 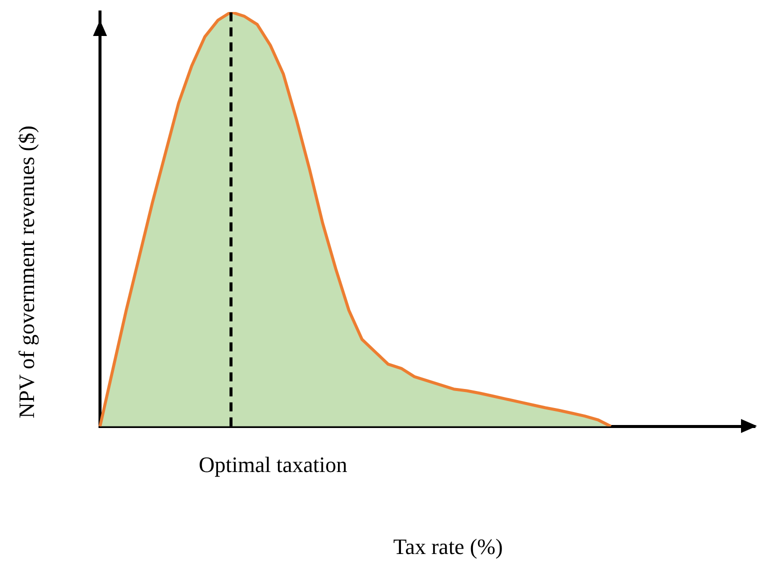 I want to click on y-axis-title: NPV of government revenues ($), so click(x=26, y=272).